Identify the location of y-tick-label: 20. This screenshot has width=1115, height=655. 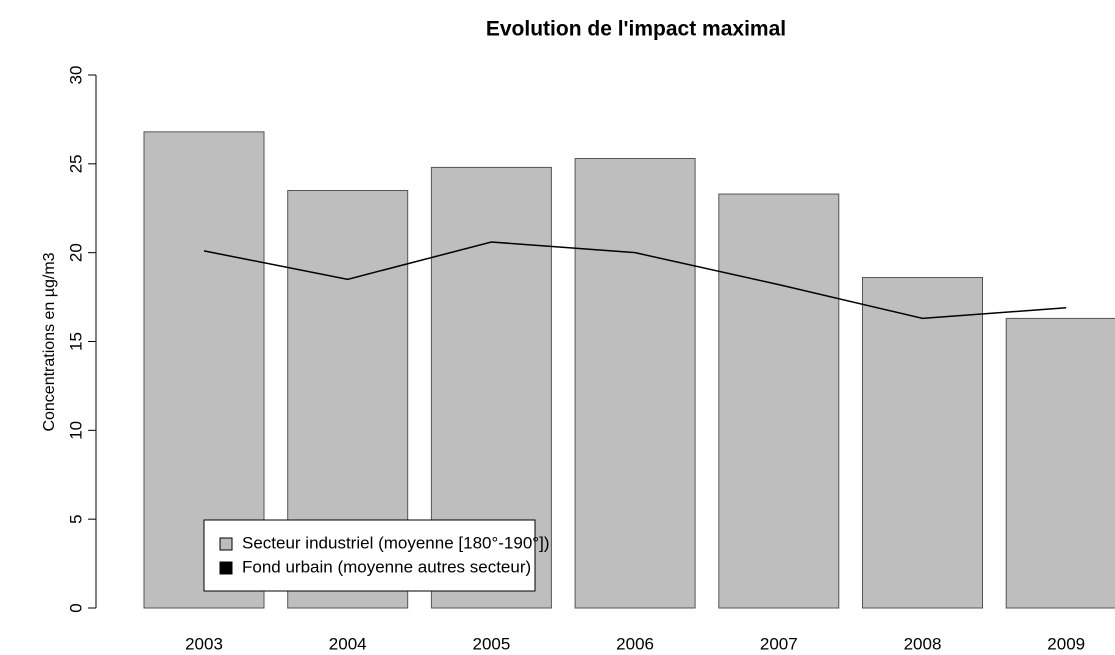
(75, 252).